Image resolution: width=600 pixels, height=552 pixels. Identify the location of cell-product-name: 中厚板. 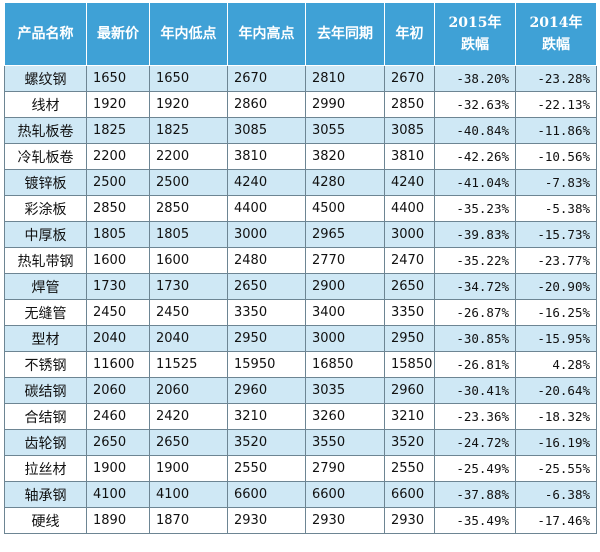
(45, 234).